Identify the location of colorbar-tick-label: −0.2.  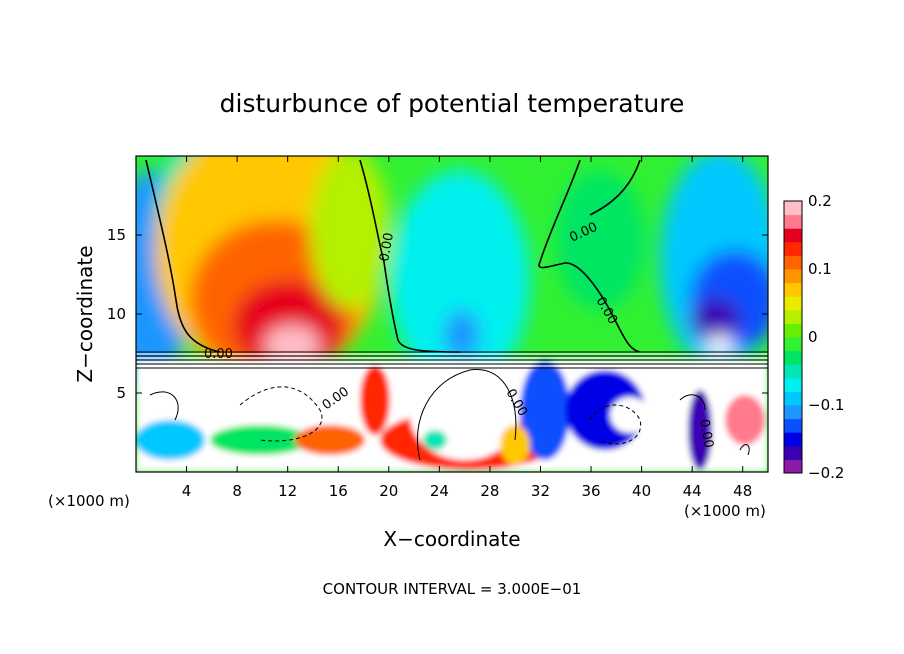
(826, 473).